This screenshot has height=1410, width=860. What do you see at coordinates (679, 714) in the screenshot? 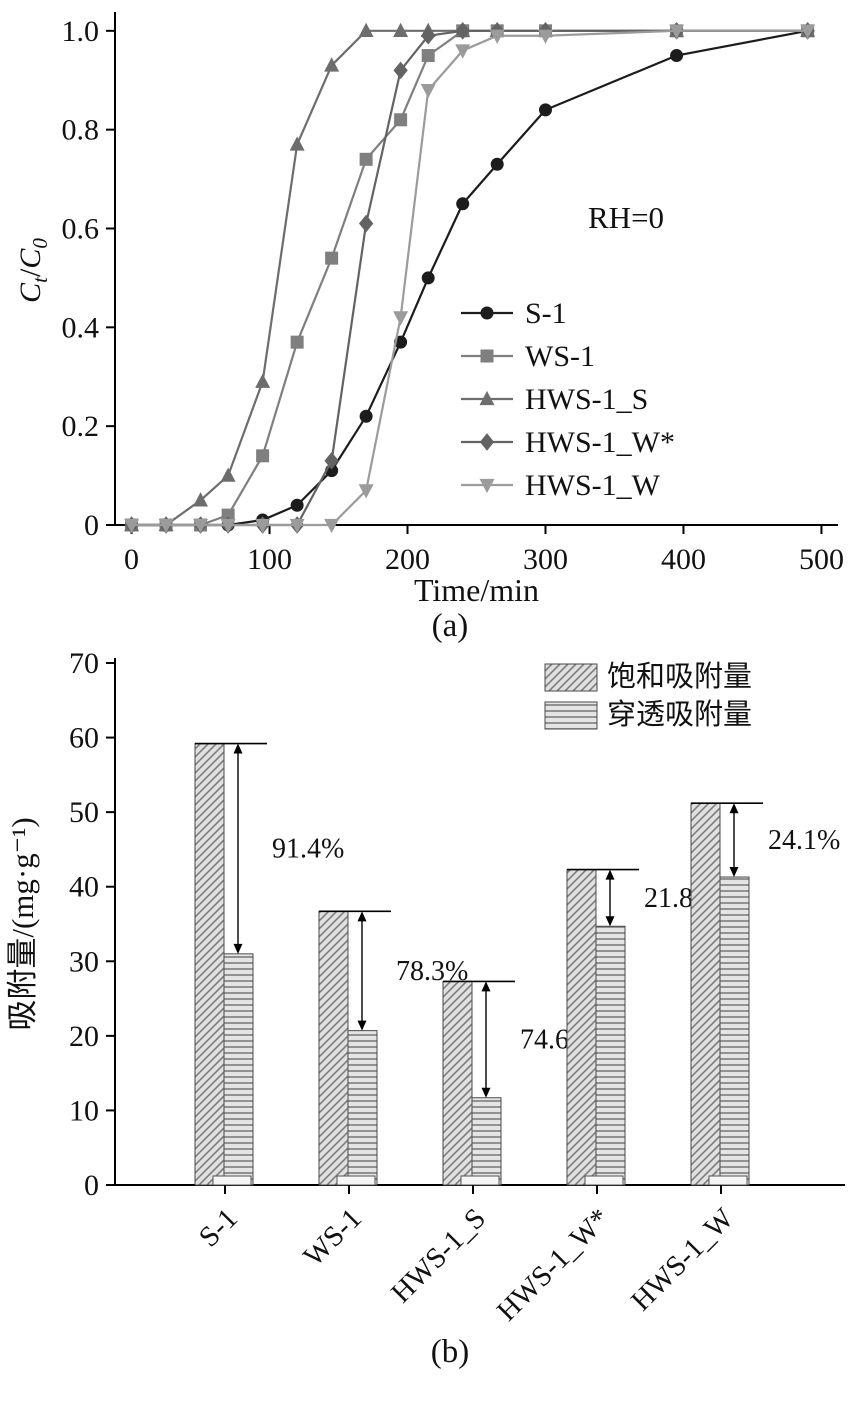
I see `svg-text: 穿透吸附量` at bounding box center [679, 714].